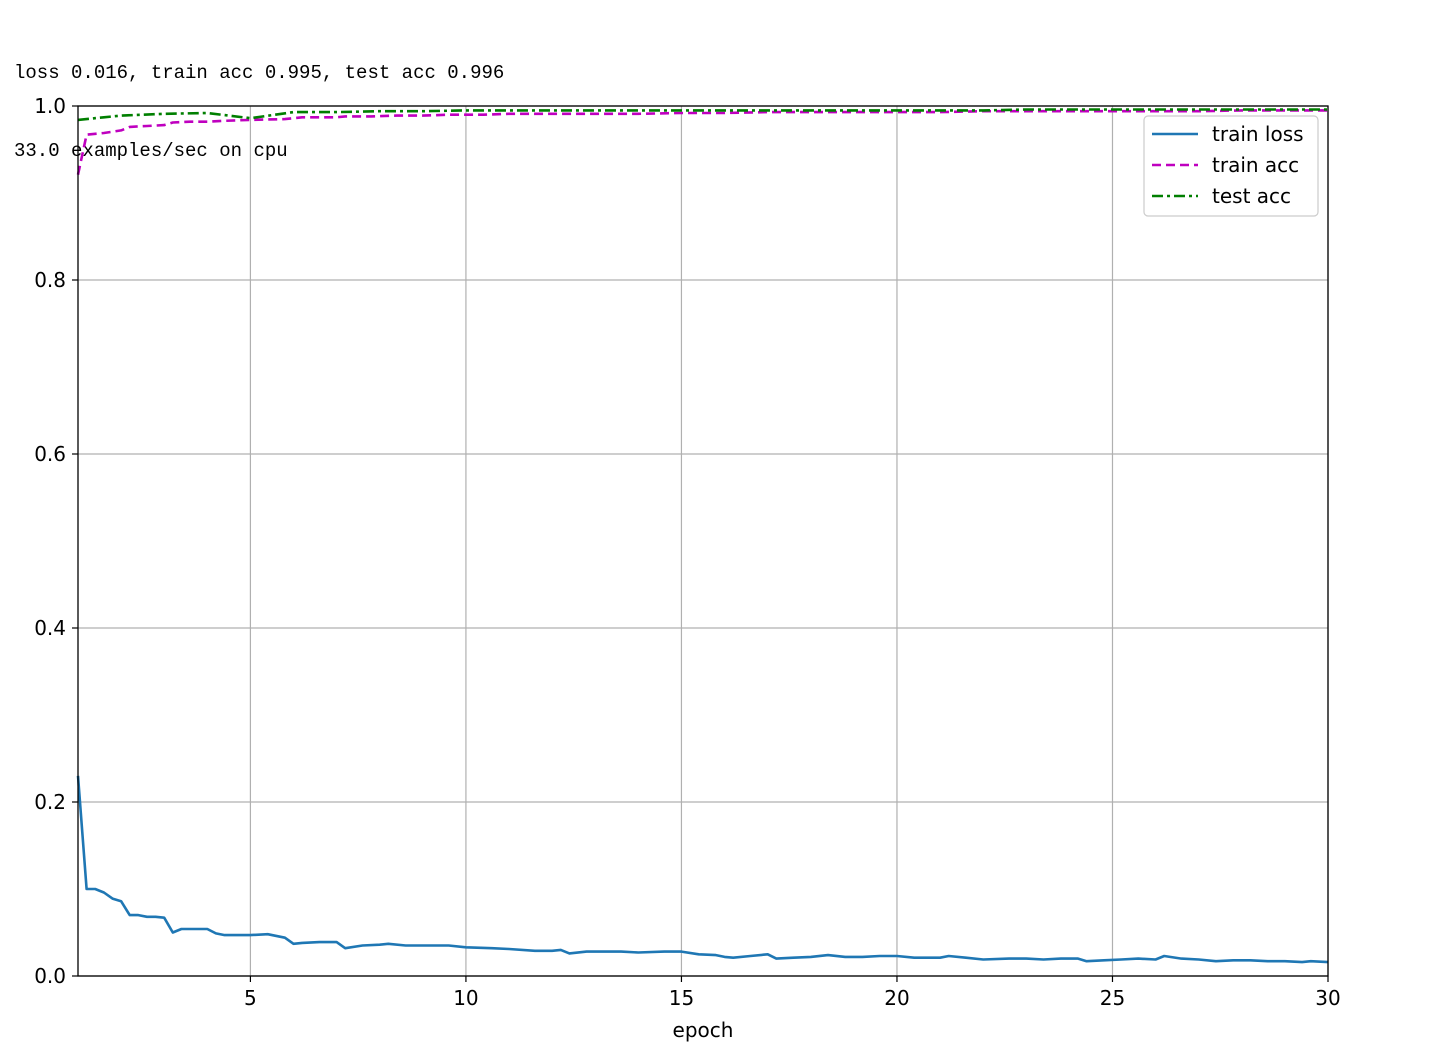  What do you see at coordinates (896, 998) in the screenshot?
I see `x-tick-label: 20` at bounding box center [896, 998].